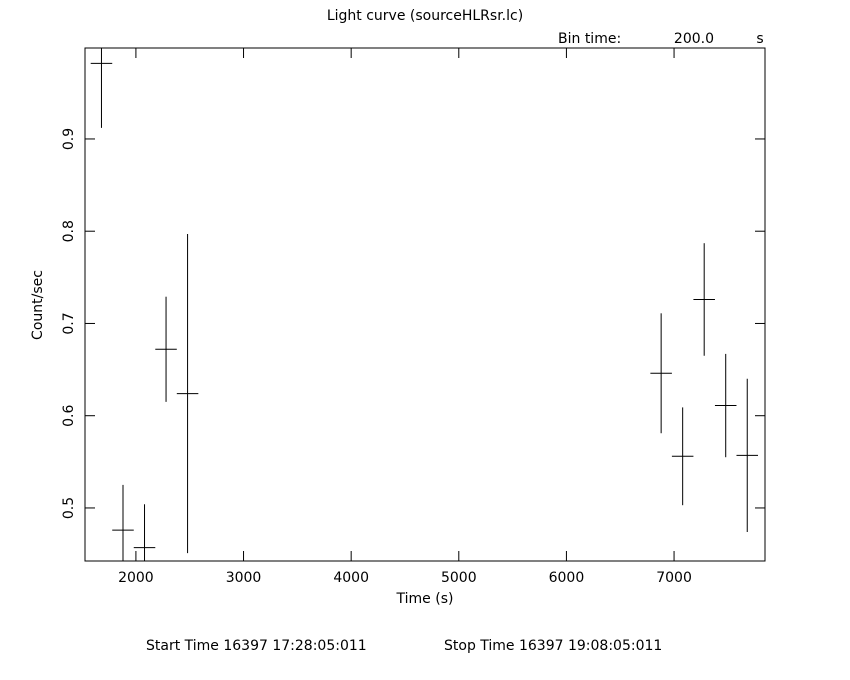 The image size is (850, 680). Describe the element at coordinates (459, 578) in the screenshot. I see `x-tick-label: 5000` at that location.